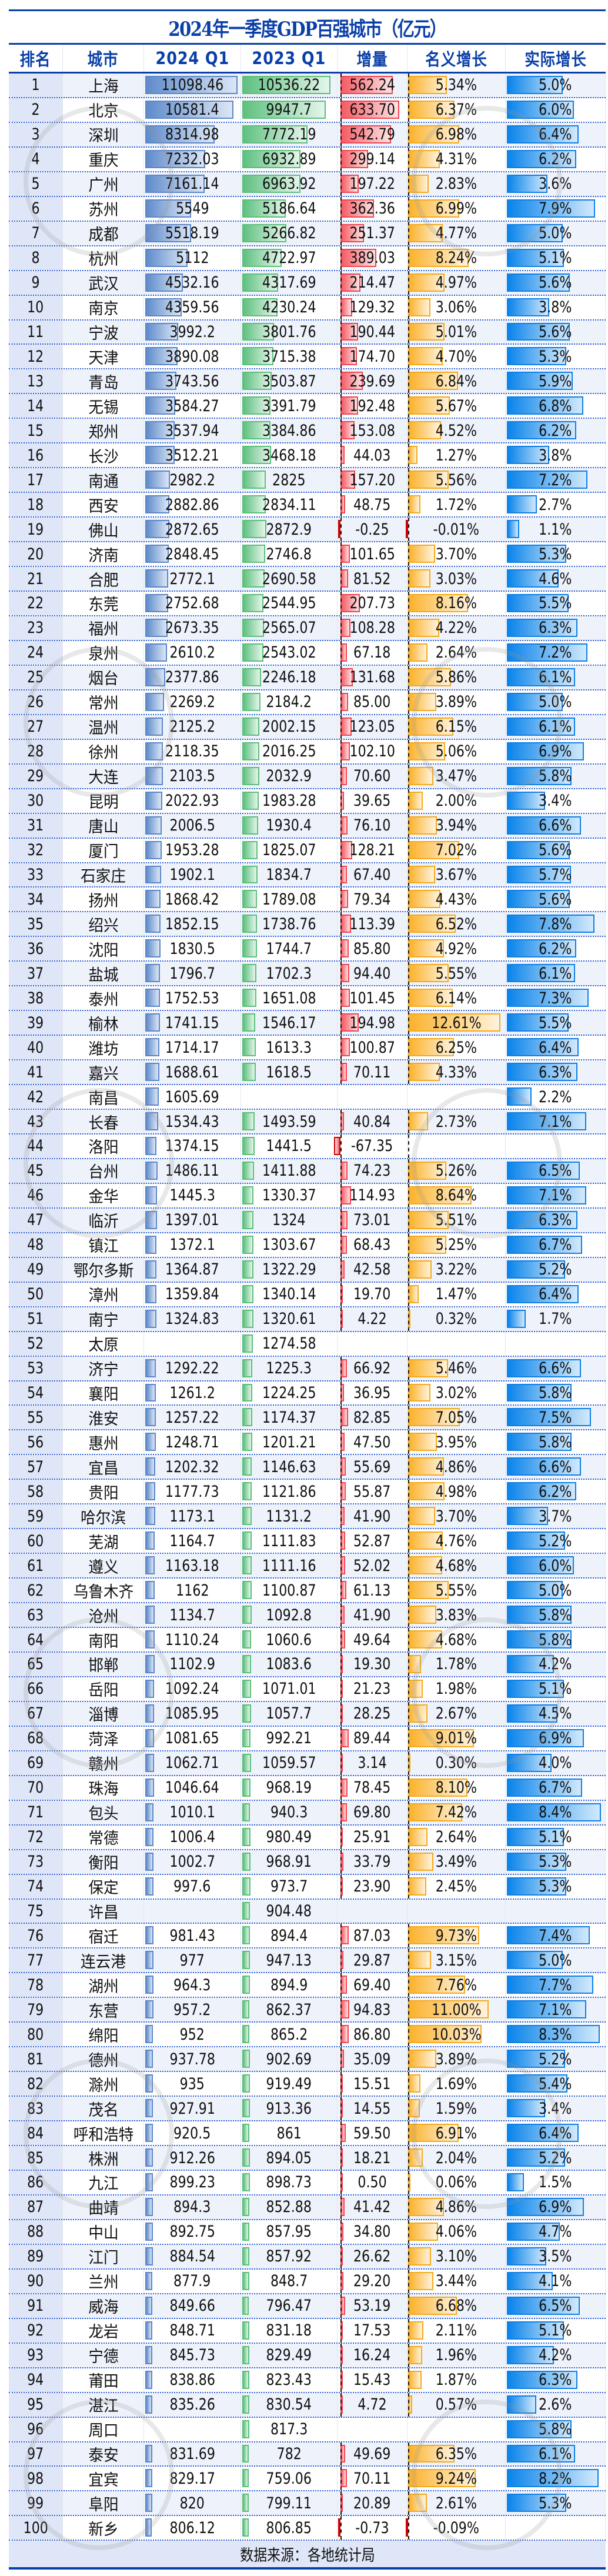  I want to click on city-value: 周口, so click(103, 2431).